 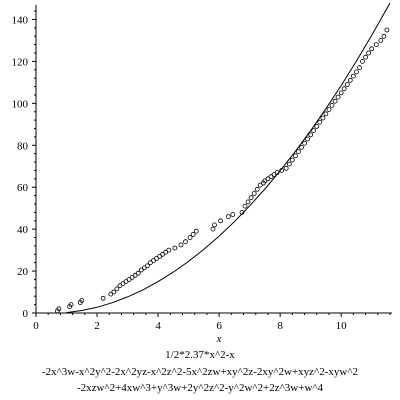 What do you see at coordinates (20, 104) in the screenshot?
I see `y-tick-label: 100` at bounding box center [20, 104].